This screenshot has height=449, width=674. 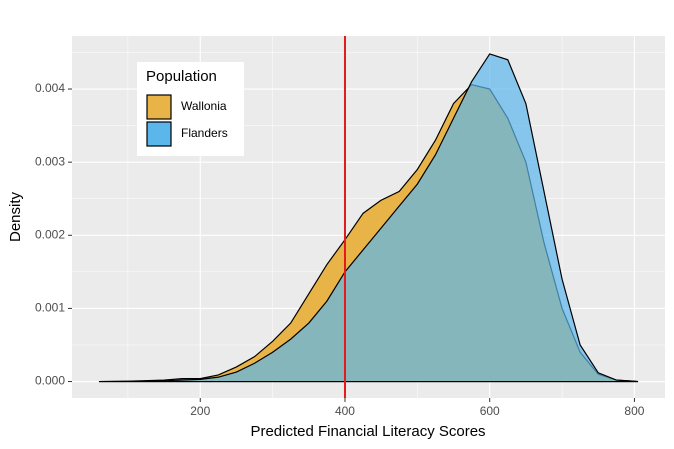 What do you see at coordinates (50, 161) in the screenshot?
I see `y-tick-label: 0.003` at bounding box center [50, 161].